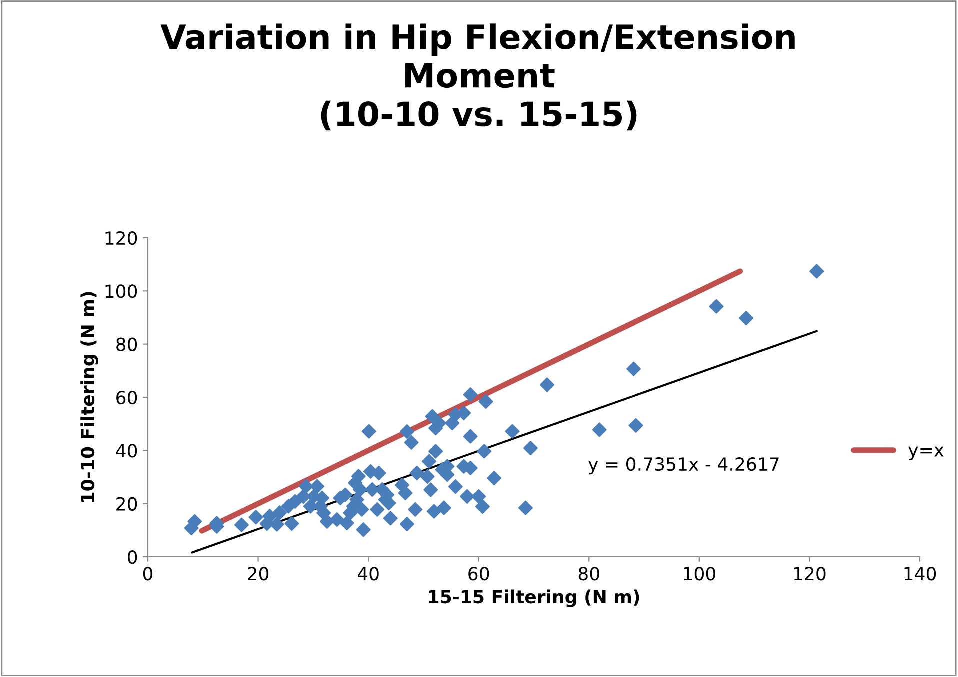 This screenshot has width=958, height=677. What do you see at coordinates (920, 574) in the screenshot?
I see `x-tick-label: 140` at bounding box center [920, 574].